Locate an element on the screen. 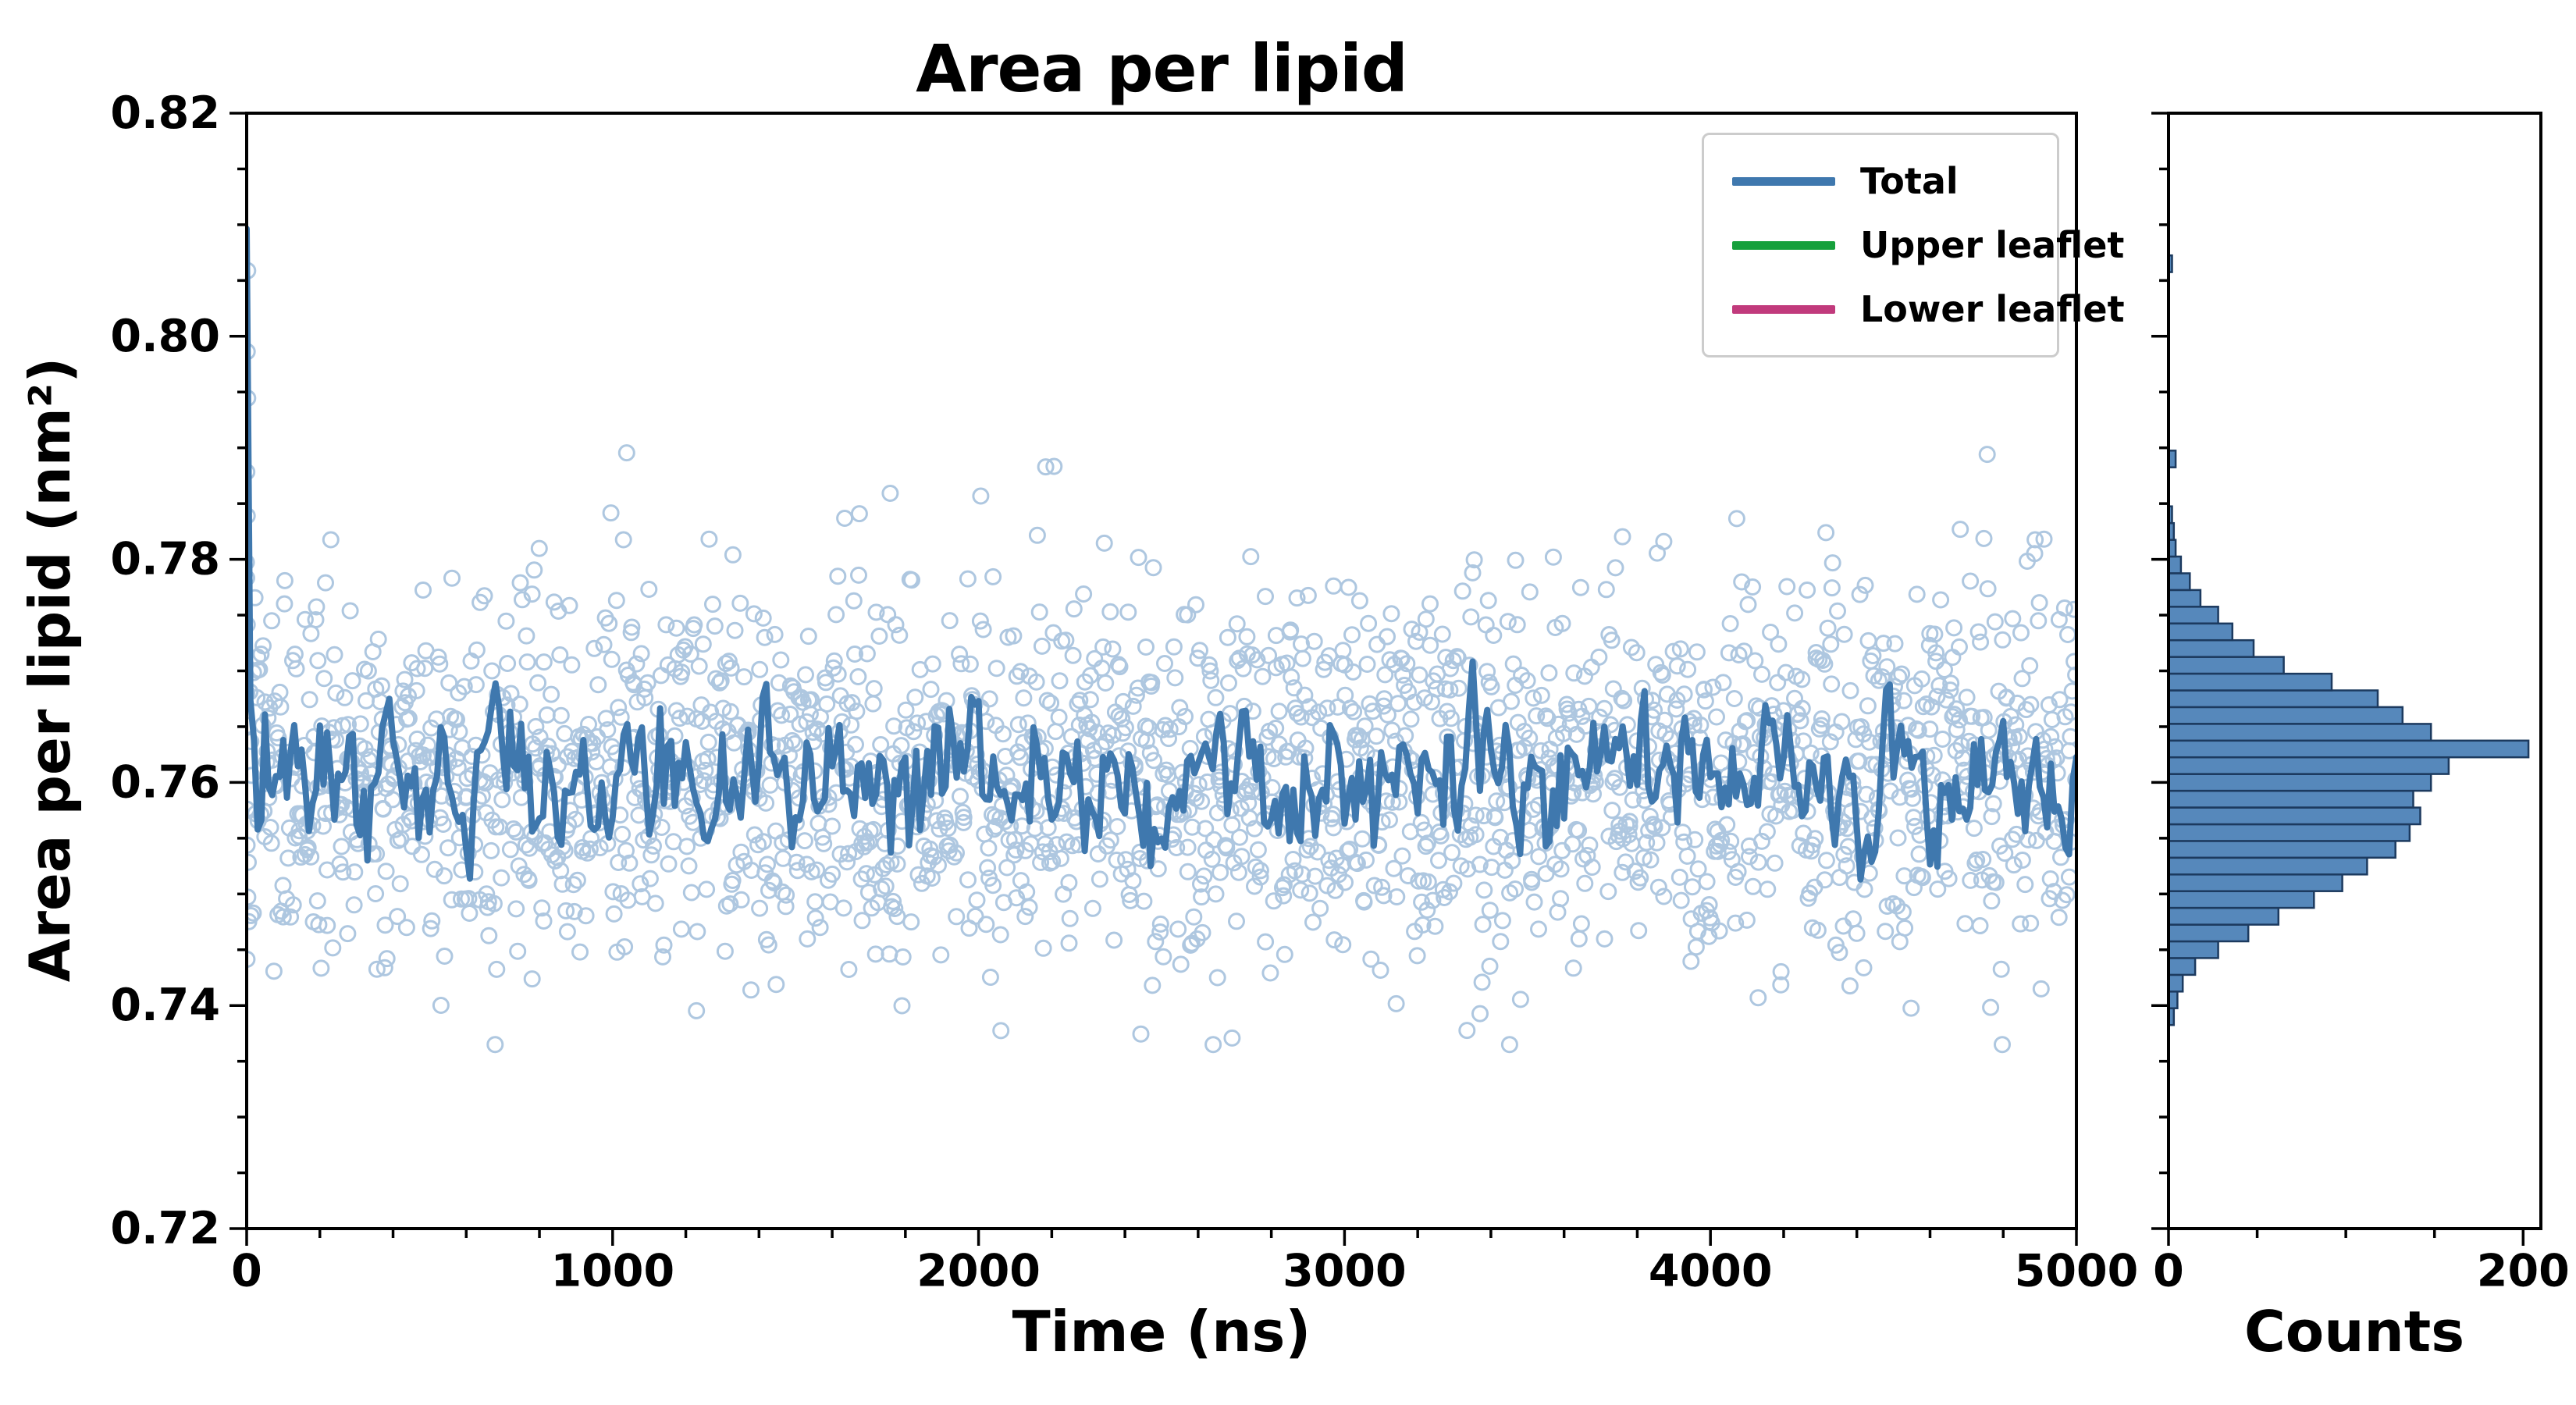 Image resolution: width=2576 pixels, height=1405 pixels. svg-text: 0.76 is located at coordinates (165, 782).